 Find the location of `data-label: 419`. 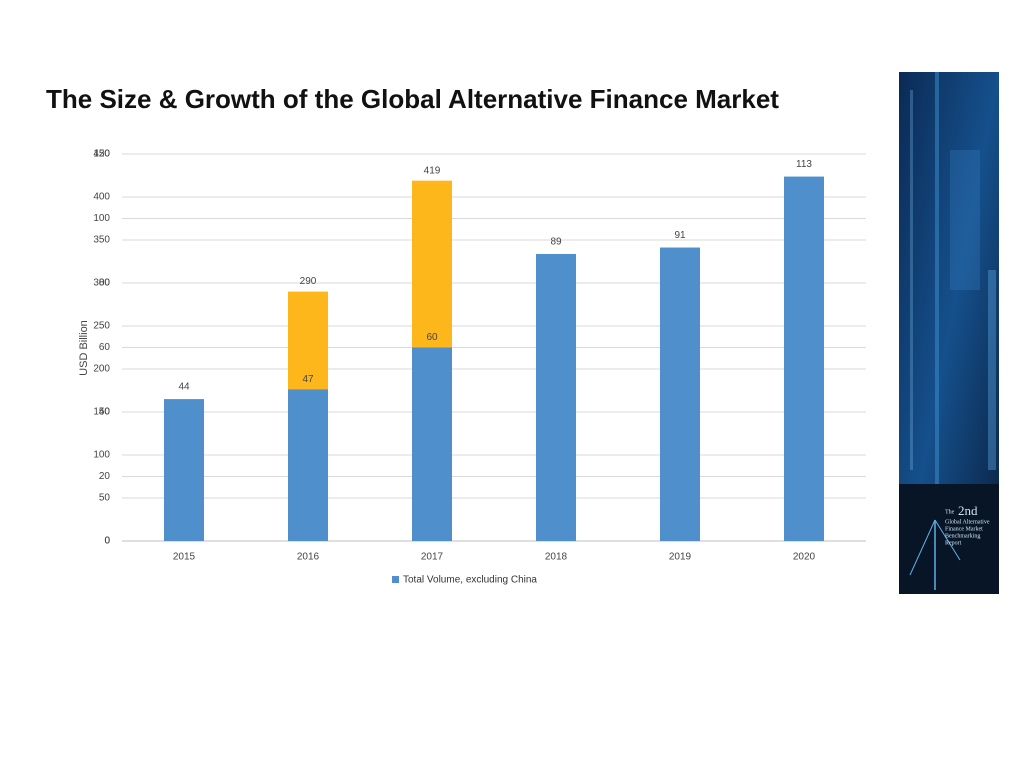

data-label: 419 is located at coordinates (432, 170).